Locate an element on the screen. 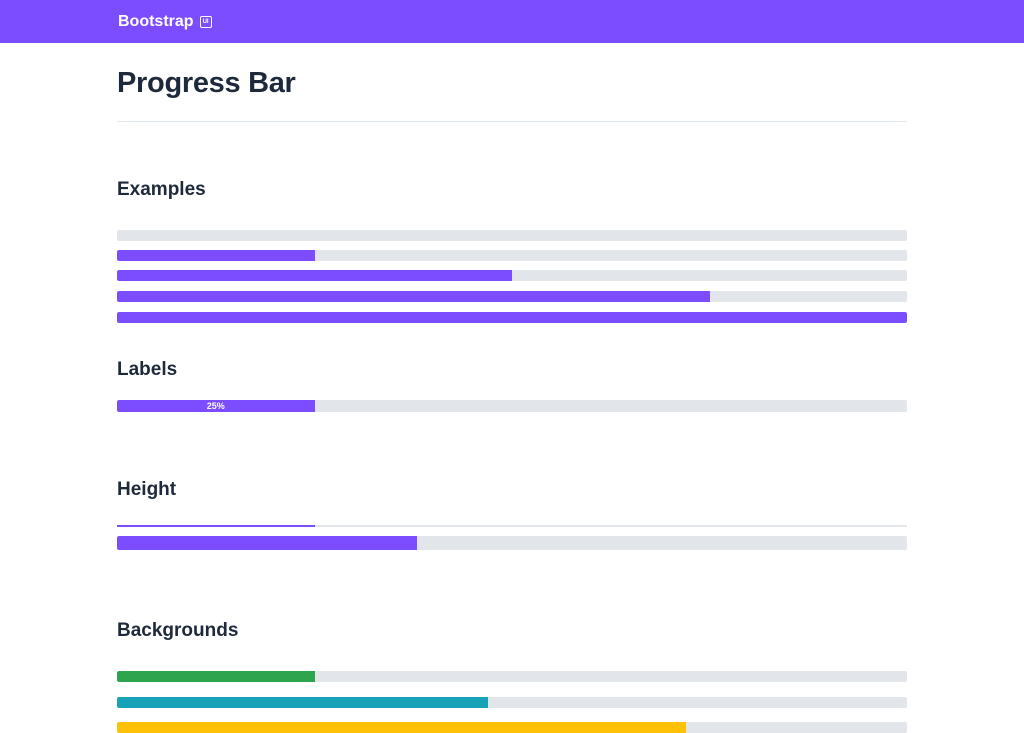  progress-label: 25% is located at coordinates (215, 406).